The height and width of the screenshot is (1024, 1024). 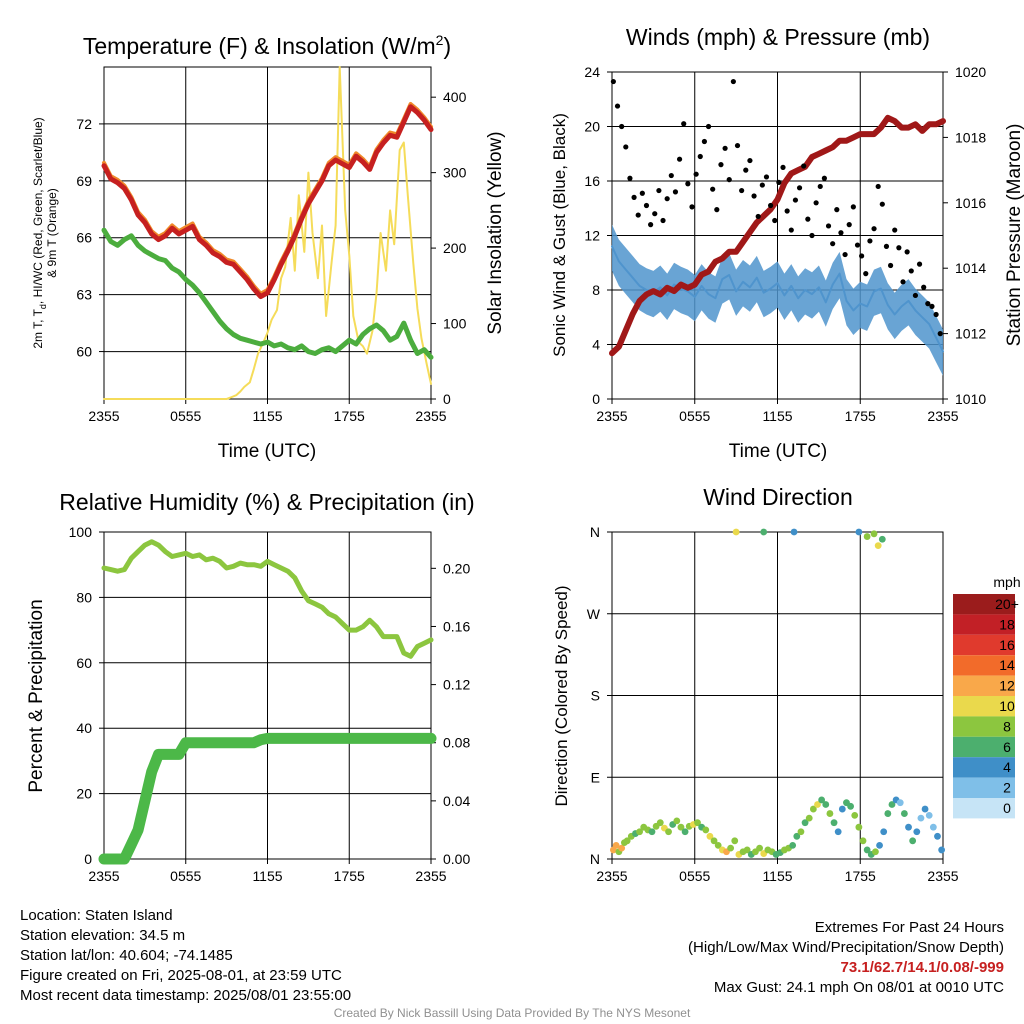 What do you see at coordinates (267, 45) in the screenshot?
I see `panel-title: Temperature (F) & Insolation (W/m2)` at bounding box center [267, 45].